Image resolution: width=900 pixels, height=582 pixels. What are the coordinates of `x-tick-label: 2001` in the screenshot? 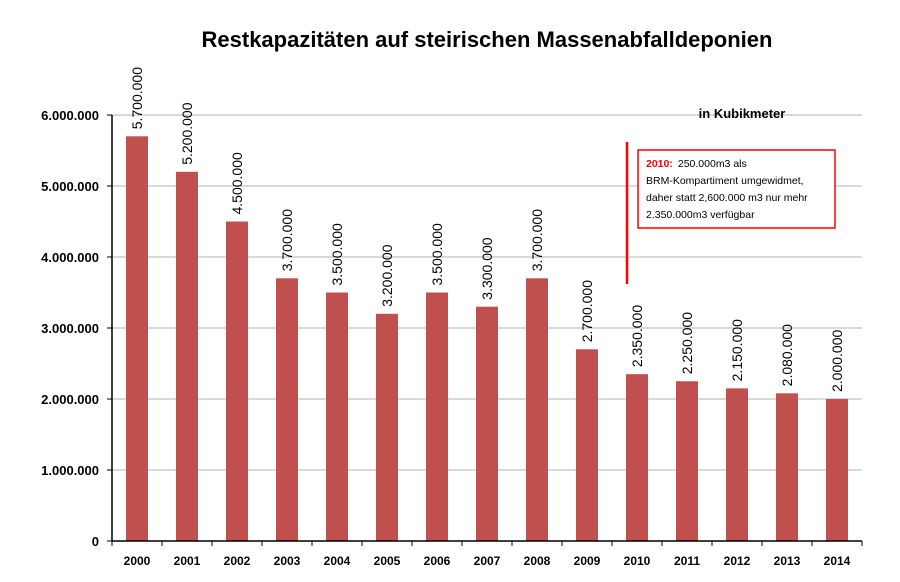 It's located at (187, 561).